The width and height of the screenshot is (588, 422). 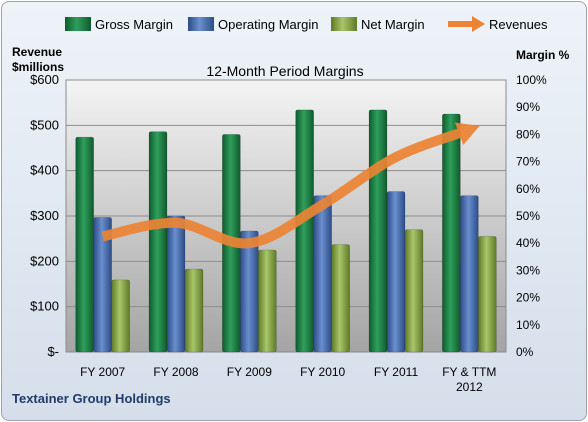 What do you see at coordinates (528, 134) in the screenshot?
I see `right-tick-label: 80%` at bounding box center [528, 134].